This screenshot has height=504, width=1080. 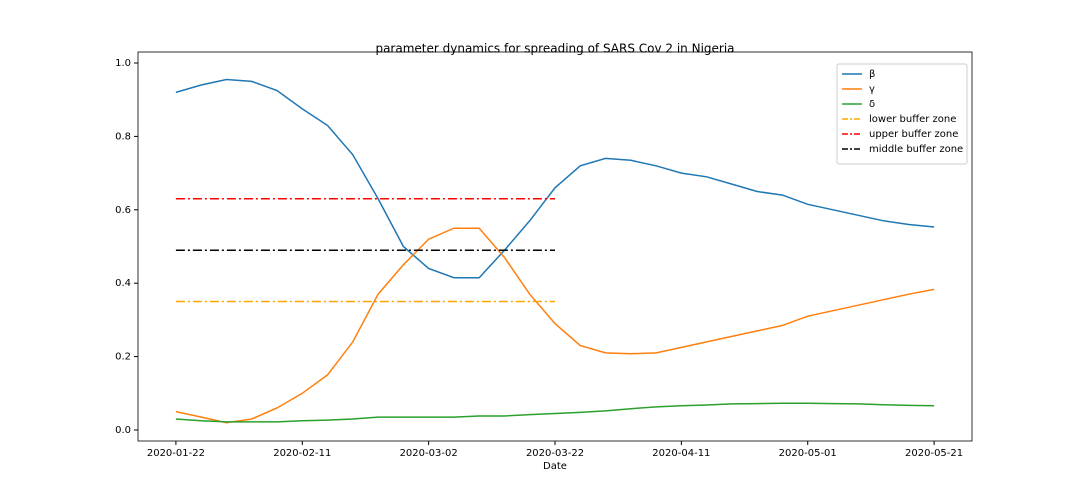 I want to click on x-tick-label: 2020-01-22, so click(x=176, y=453).